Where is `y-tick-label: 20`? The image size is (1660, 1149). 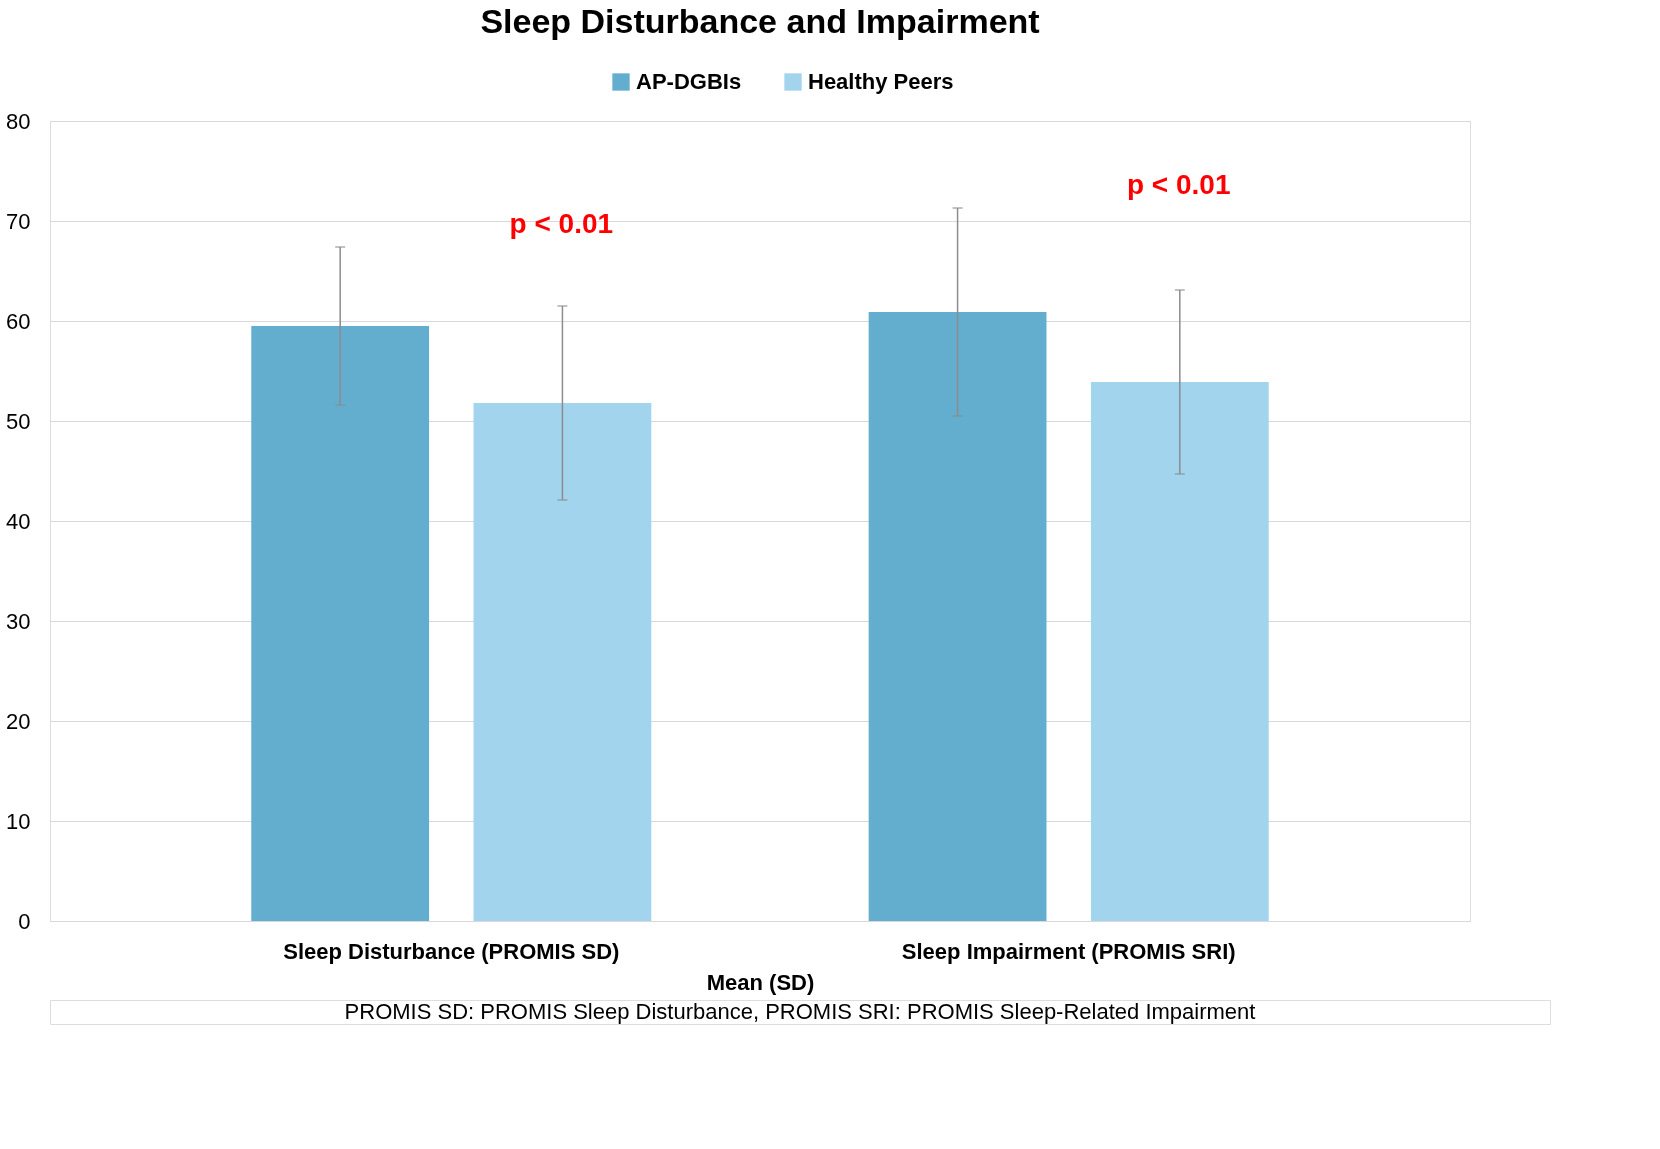
y-tick-label: 20 is located at coordinates (18, 721).